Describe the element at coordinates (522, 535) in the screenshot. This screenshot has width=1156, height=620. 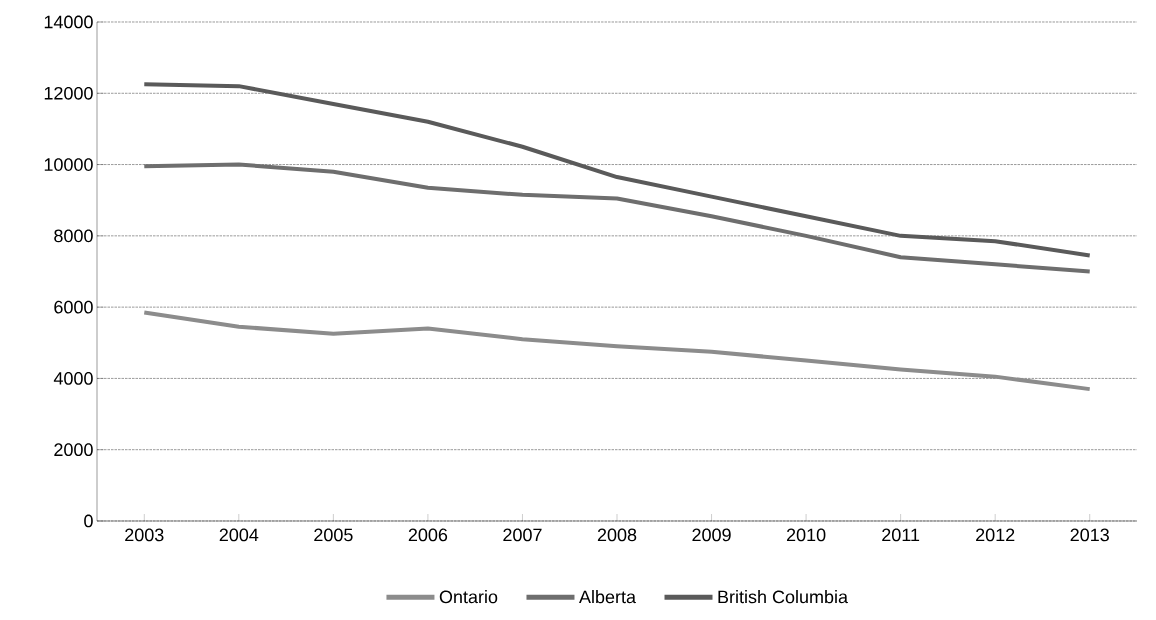
I see `x-tick-label: 2007` at that location.